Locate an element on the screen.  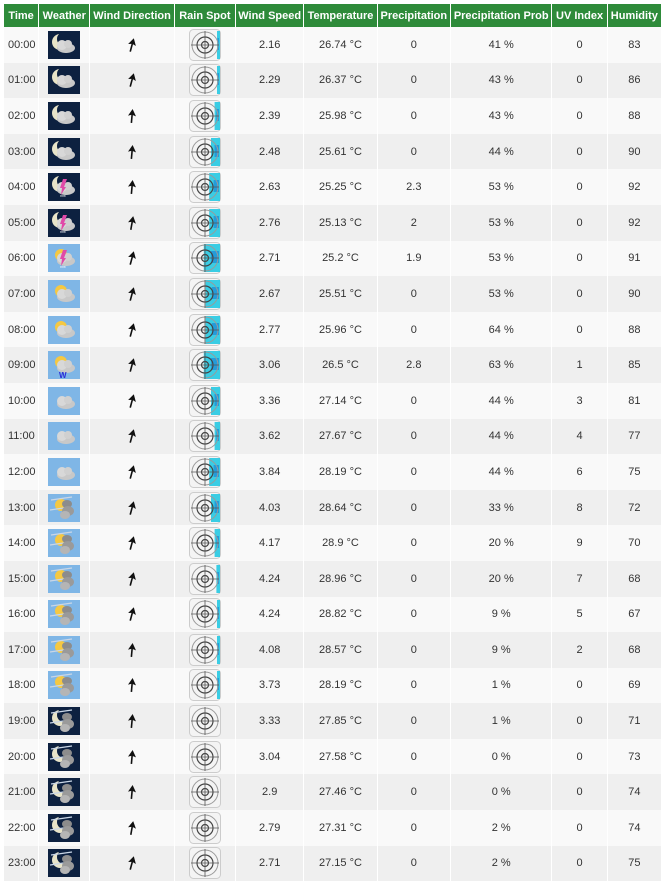
temperature-cell: 28.9 °C is located at coordinates (341, 543).